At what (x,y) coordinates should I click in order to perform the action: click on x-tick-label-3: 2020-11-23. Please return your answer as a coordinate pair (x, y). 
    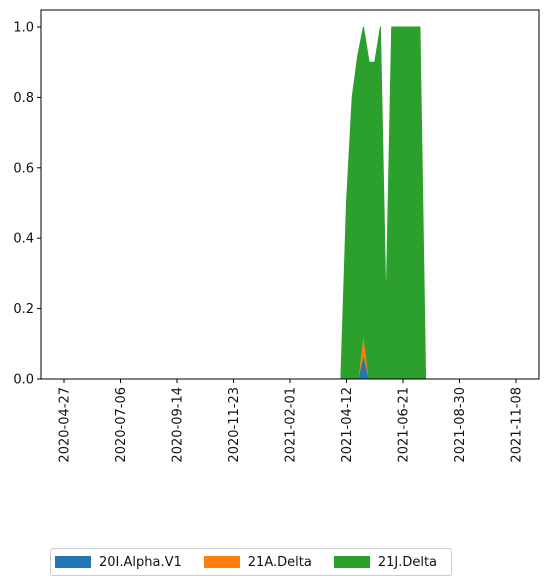
    Looking at the image, I should click on (234, 425).